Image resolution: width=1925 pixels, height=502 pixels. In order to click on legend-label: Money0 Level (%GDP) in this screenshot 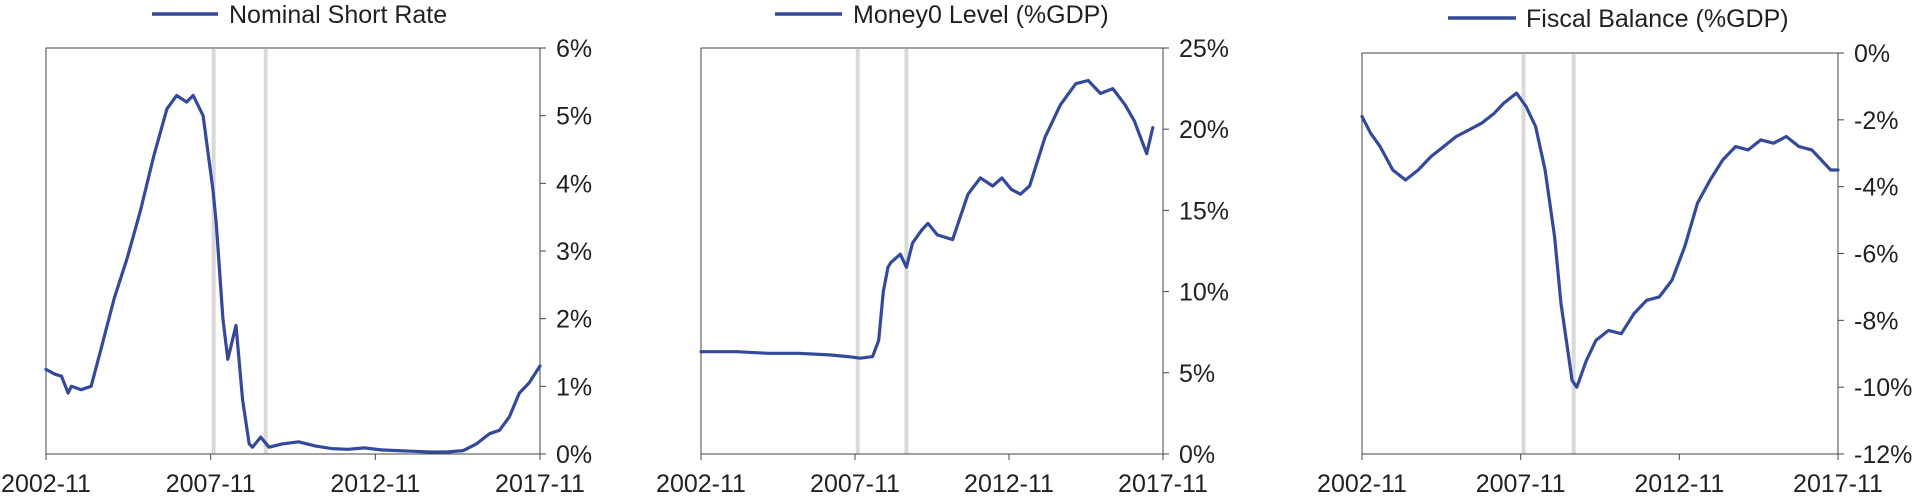, I will do `click(981, 15)`.